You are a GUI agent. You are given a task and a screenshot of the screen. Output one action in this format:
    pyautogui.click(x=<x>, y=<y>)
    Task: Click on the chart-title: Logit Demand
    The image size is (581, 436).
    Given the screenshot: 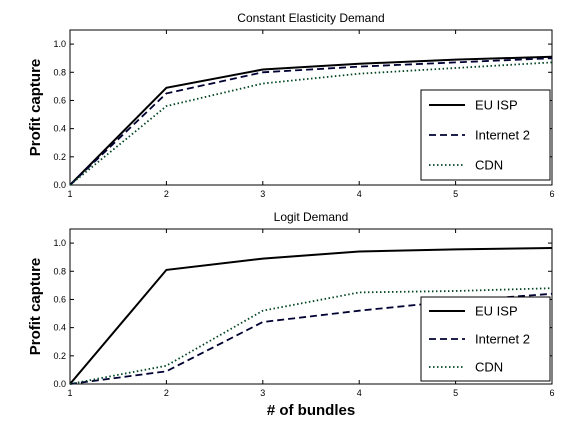 What is the action you would take?
    pyautogui.click(x=311, y=217)
    